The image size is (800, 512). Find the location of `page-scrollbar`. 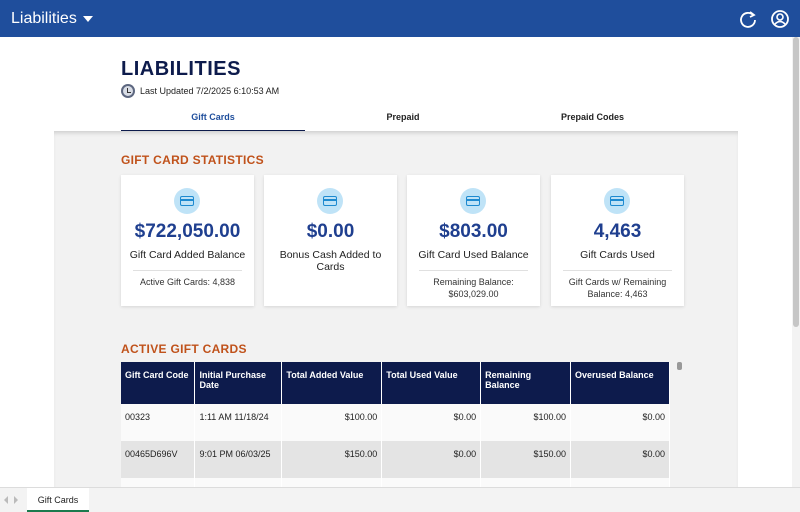

page-scrollbar is located at coordinates (796, 262).